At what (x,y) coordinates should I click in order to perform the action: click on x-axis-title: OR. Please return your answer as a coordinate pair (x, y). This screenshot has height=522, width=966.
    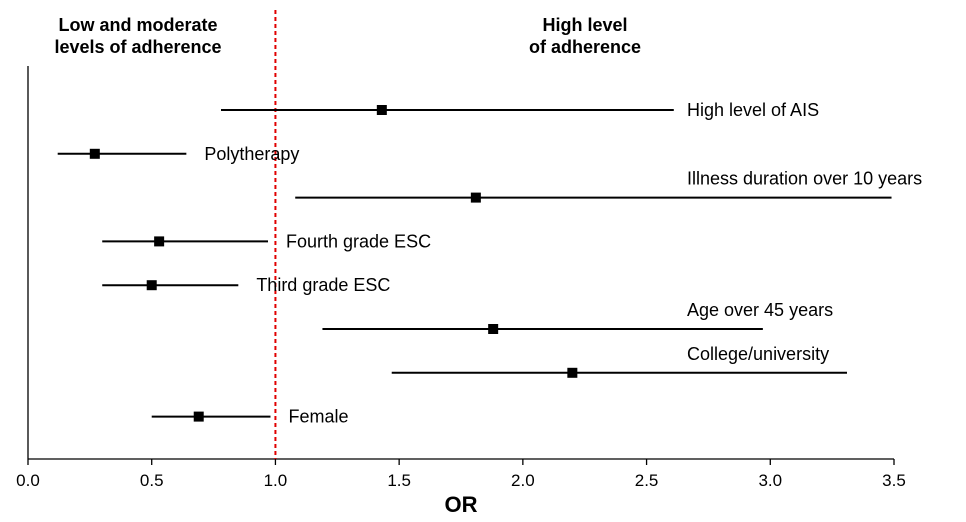
    Looking at the image, I should click on (461, 504).